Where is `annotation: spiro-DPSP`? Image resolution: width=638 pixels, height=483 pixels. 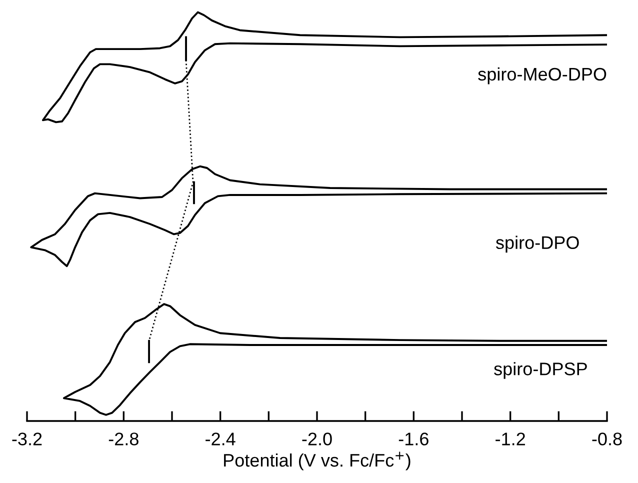 annotation: spiro-DPSP is located at coordinates (540, 370).